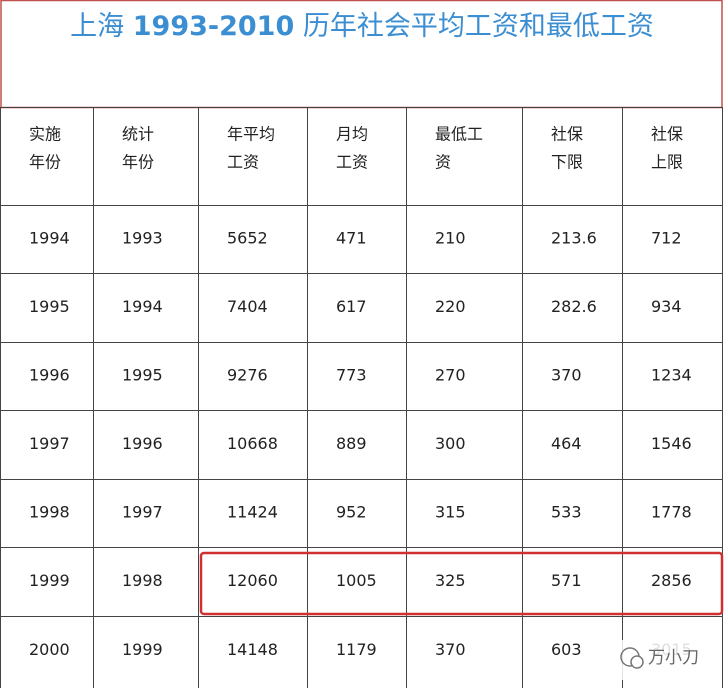 This screenshot has height=688, width=727. I want to click on table-cell: 1778, so click(671, 512).